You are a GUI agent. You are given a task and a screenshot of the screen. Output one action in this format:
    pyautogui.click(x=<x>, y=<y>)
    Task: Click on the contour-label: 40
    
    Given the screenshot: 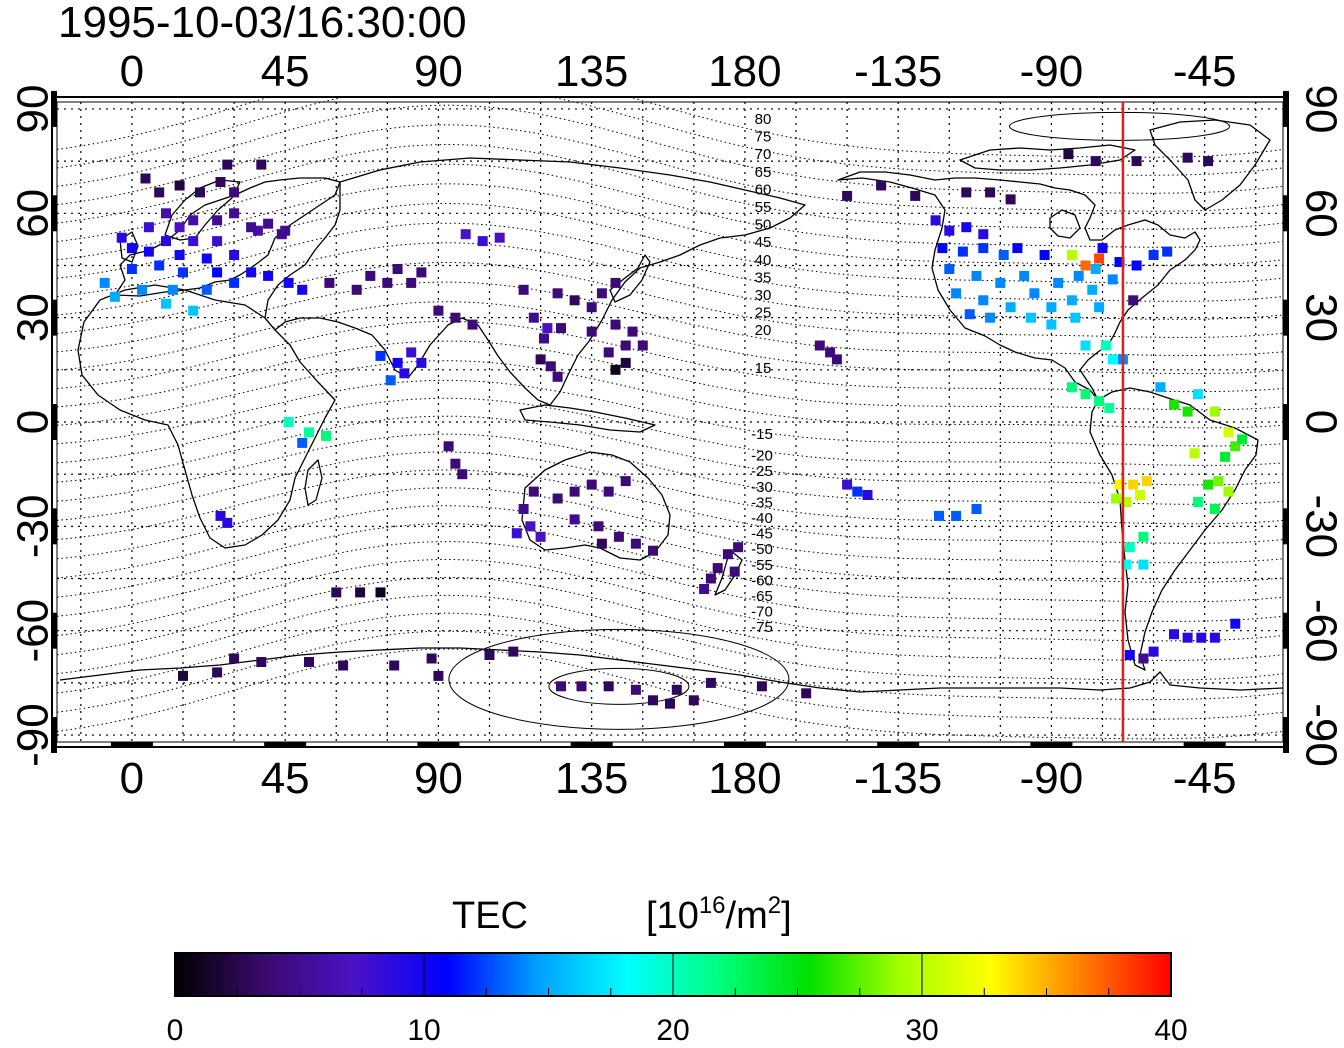 What is the action you would take?
    pyautogui.click(x=763, y=260)
    